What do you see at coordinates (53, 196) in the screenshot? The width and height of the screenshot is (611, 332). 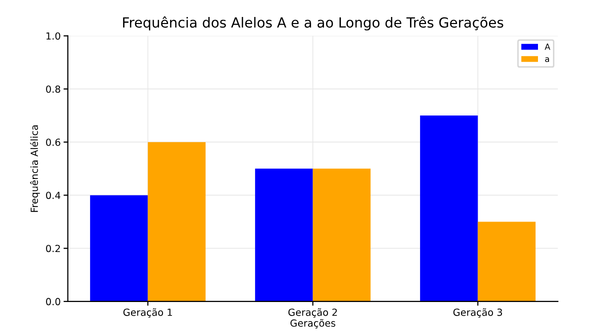 I see `y-tick-label: 0.4` at bounding box center [53, 196].